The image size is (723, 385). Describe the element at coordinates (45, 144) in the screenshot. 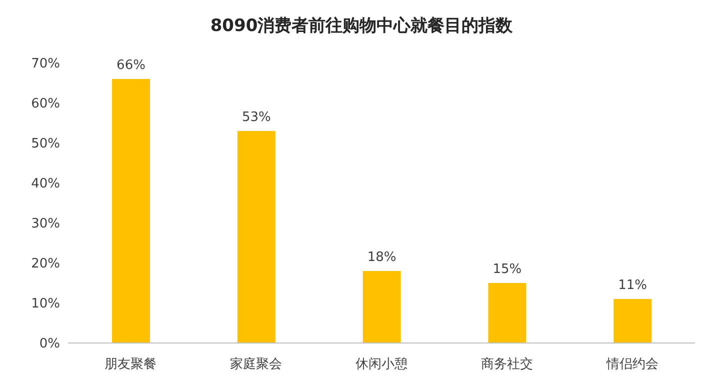

I see `y-tick-label: 50%` at that location.